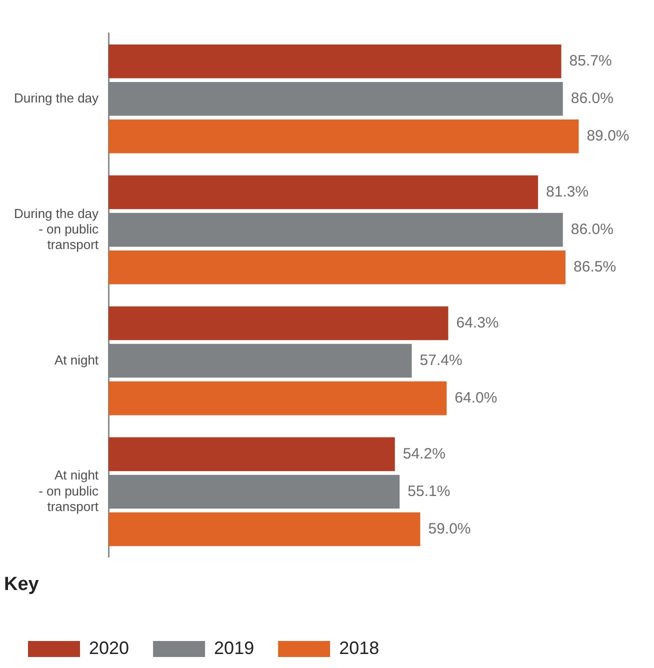  Describe the element at coordinates (57, 98) in the screenshot. I see `y-tick-label: During the day` at that location.